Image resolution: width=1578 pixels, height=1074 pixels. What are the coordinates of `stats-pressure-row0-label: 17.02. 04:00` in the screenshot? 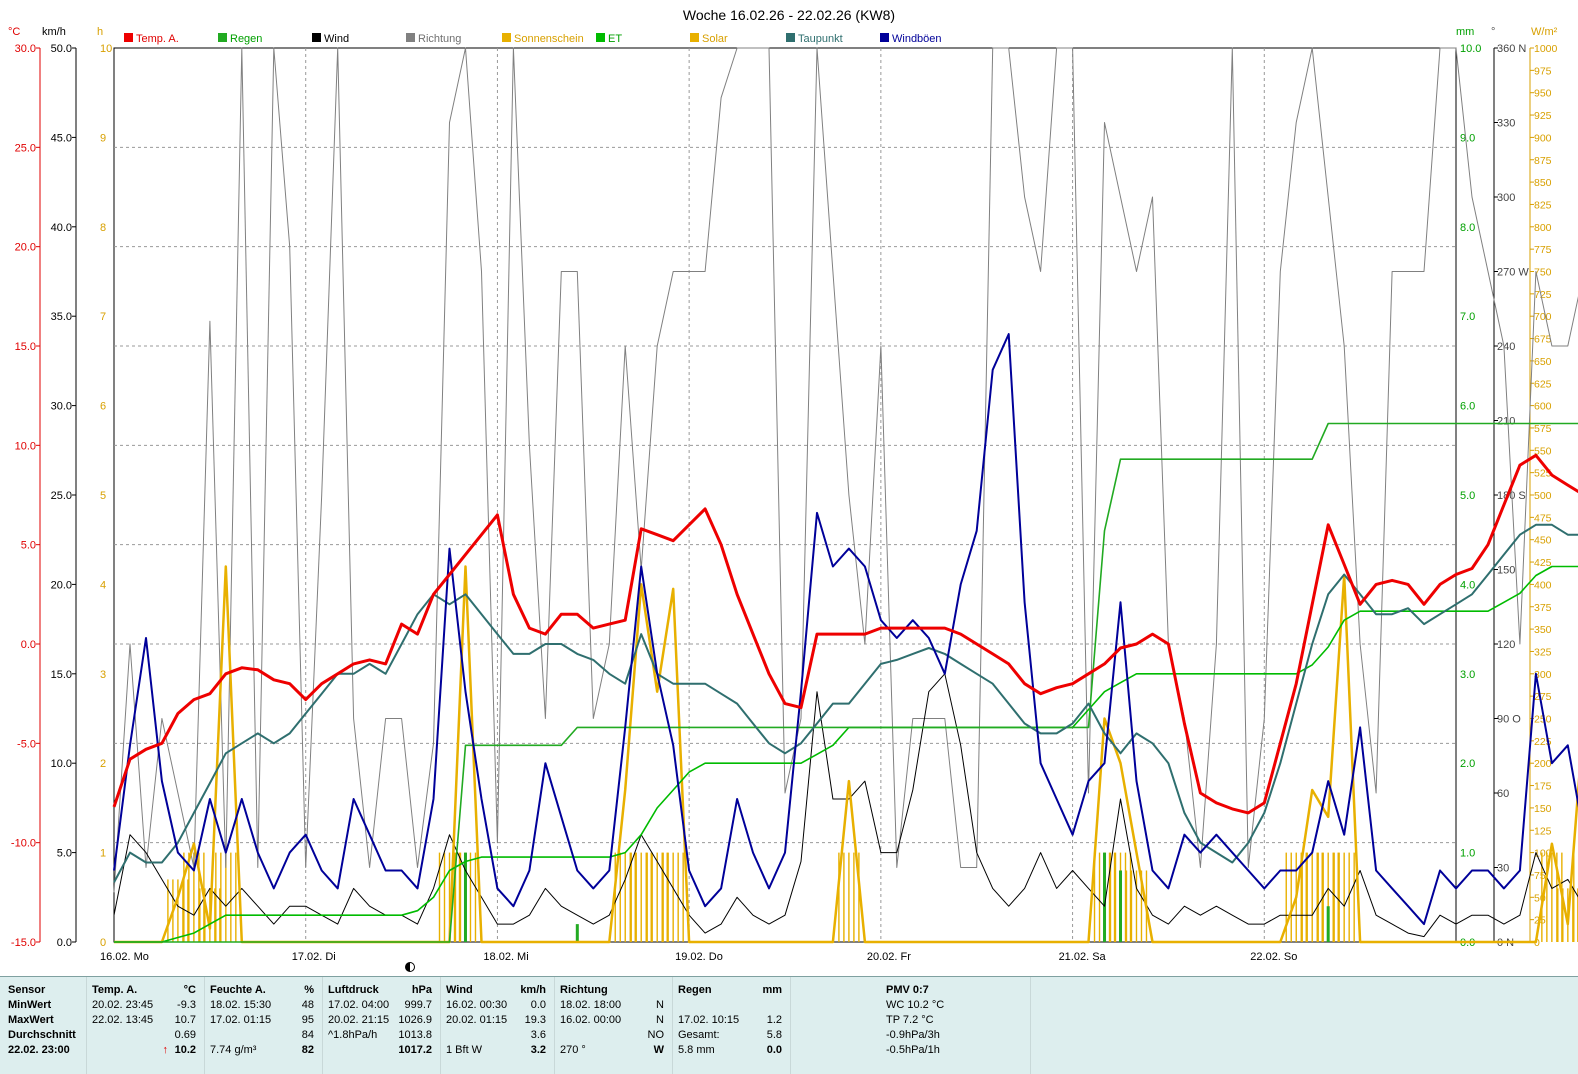 It's located at (359, 1005).